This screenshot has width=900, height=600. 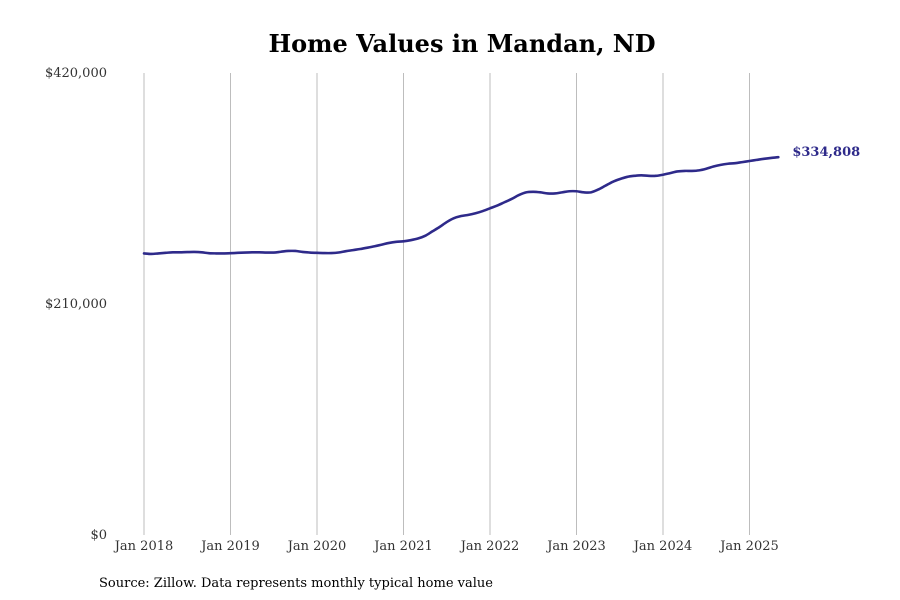 I want to click on x-tick-label: Jan 2023, so click(x=575, y=546).